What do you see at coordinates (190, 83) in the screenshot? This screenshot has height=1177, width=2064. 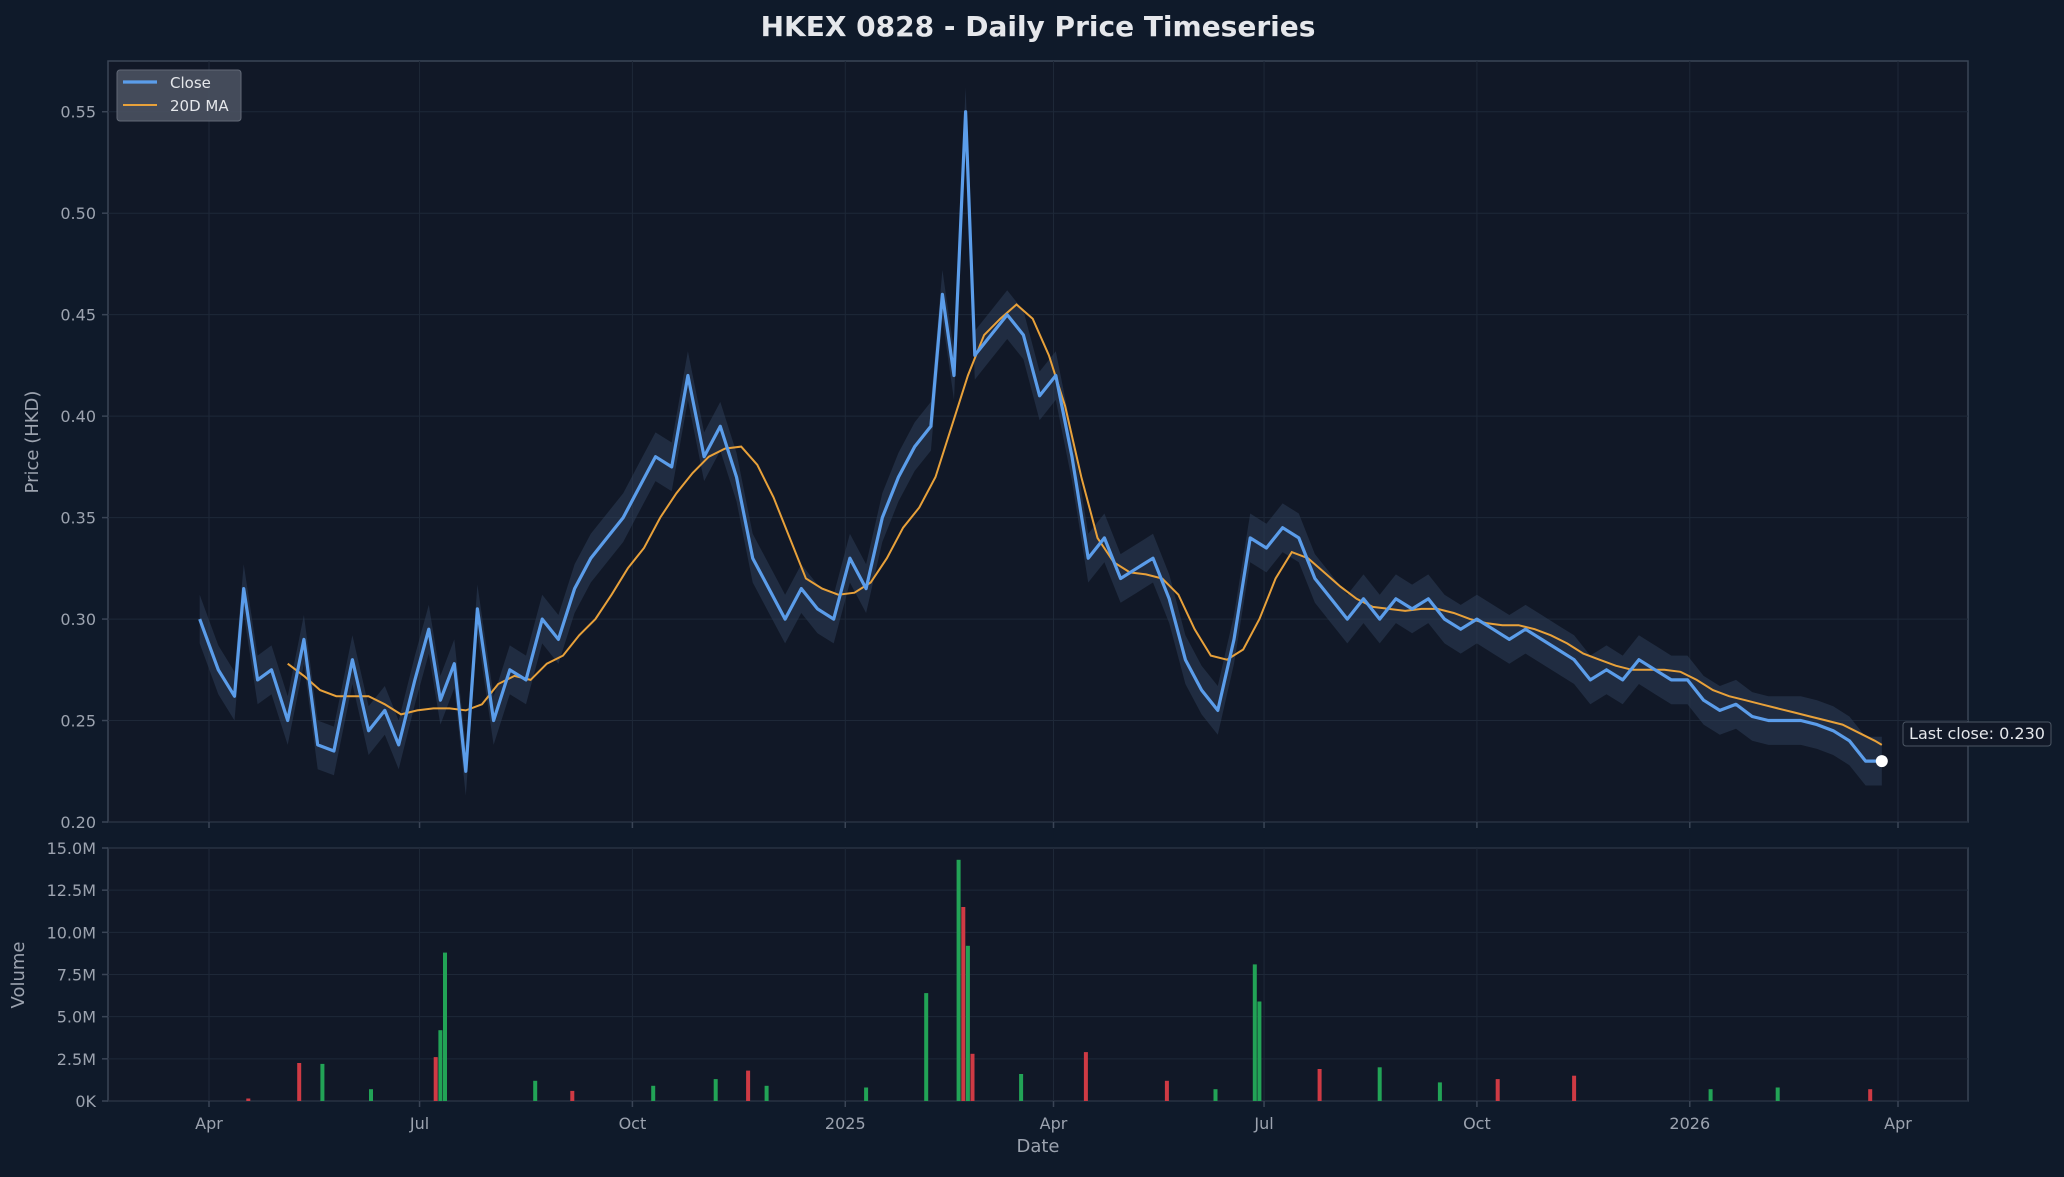 I see `legend-close-label: Close` at bounding box center [190, 83].